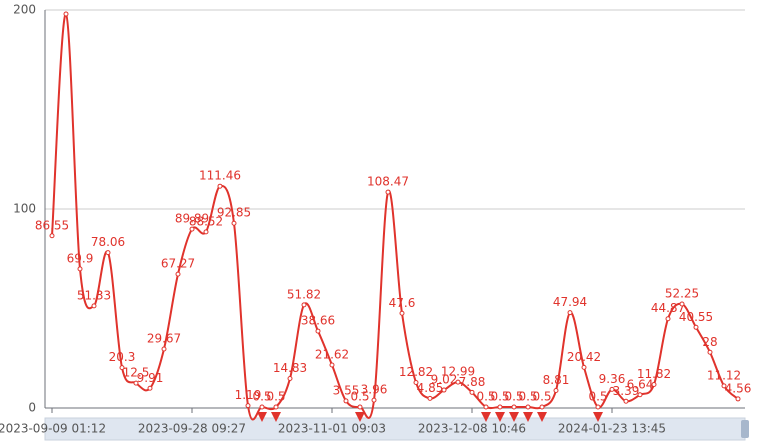 The height and width of the screenshot is (448, 758). I want to click on data-label: 11.12, so click(724, 375).